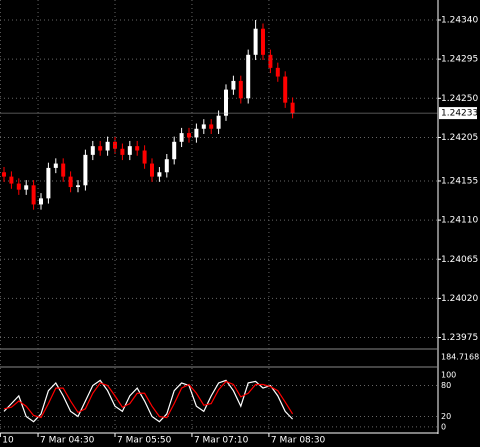  Describe the element at coordinates (221, 441) in the screenshot. I see `x-tick-label: 7 Mar 07:10` at that location.